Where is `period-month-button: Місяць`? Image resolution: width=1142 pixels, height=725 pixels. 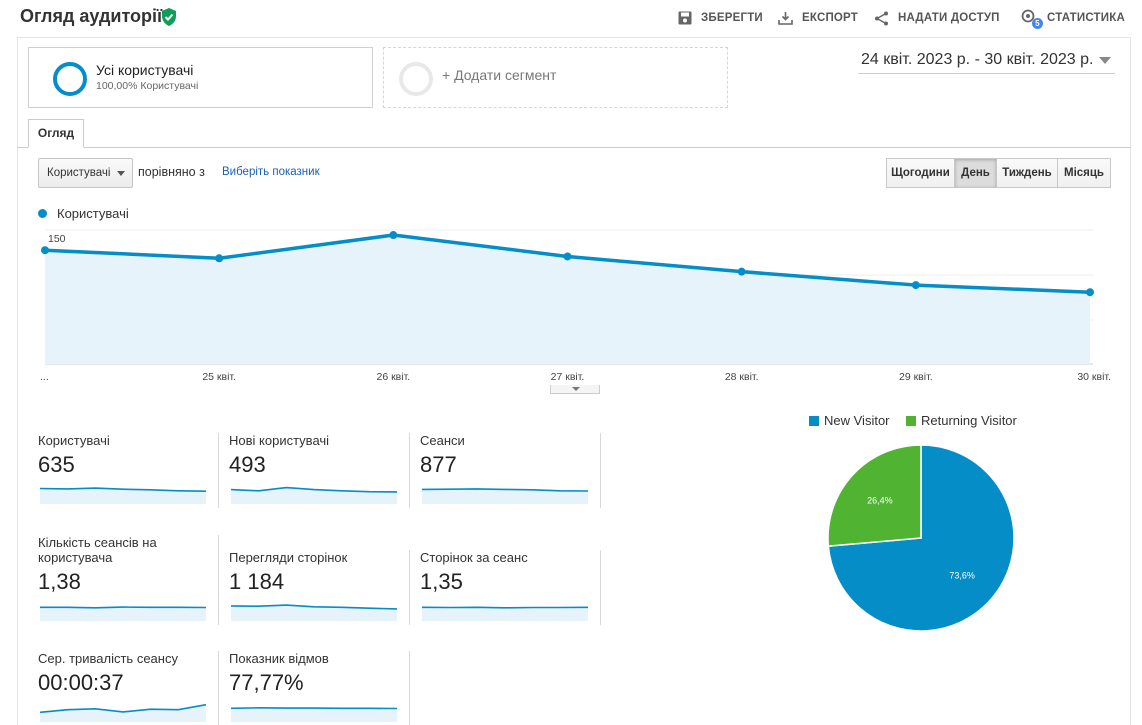
period-month-button: Місяць is located at coordinates (1084, 173).